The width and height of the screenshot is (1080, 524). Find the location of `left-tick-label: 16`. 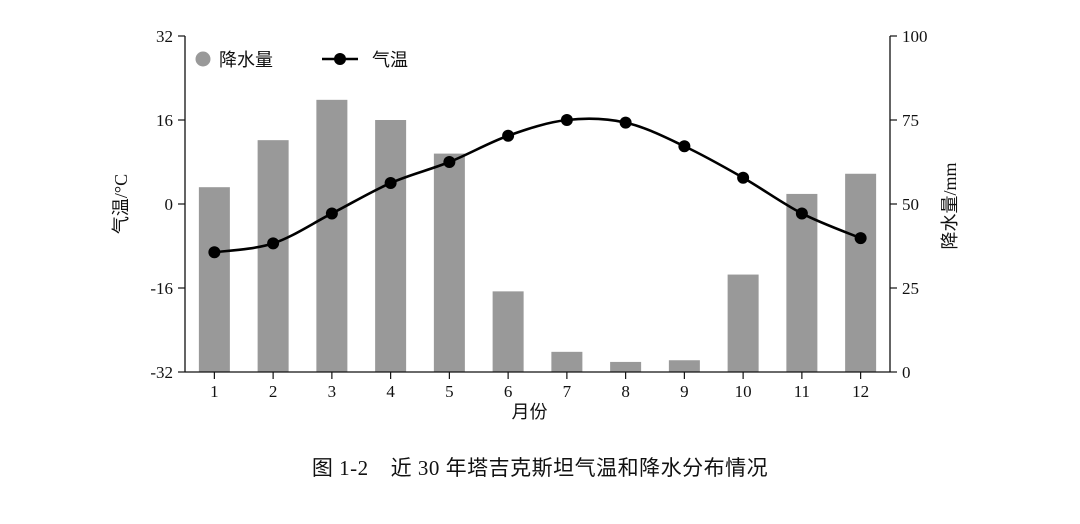

left-tick-label: 16 is located at coordinates (164, 120).